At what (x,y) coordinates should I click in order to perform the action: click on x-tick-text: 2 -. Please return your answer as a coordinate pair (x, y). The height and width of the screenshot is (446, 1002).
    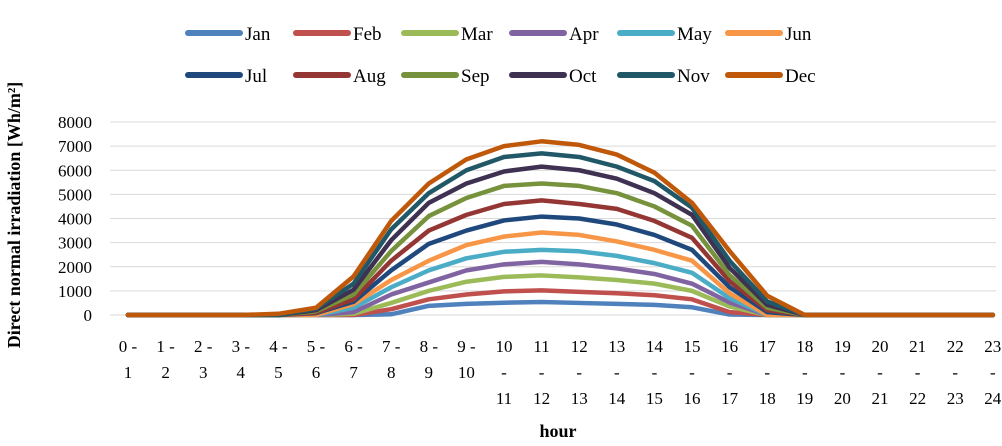
    Looking at the image, I should click on (203, 346).